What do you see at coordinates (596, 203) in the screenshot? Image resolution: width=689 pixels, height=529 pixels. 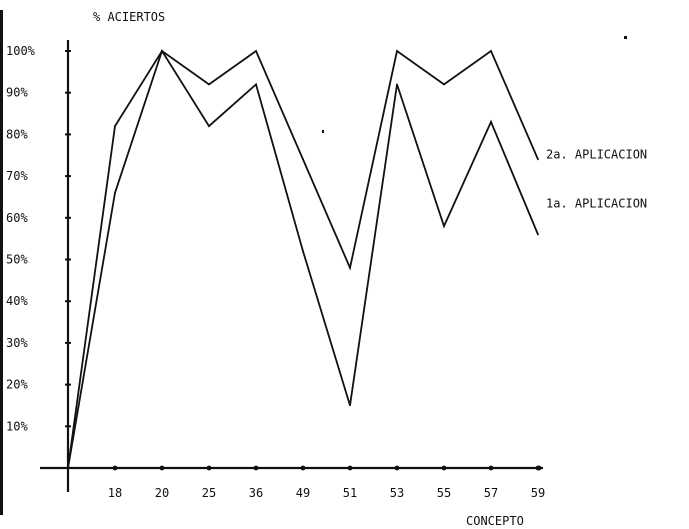 I see `series-label-2: 1a. APLICACION` at bounding box center [596, 203].